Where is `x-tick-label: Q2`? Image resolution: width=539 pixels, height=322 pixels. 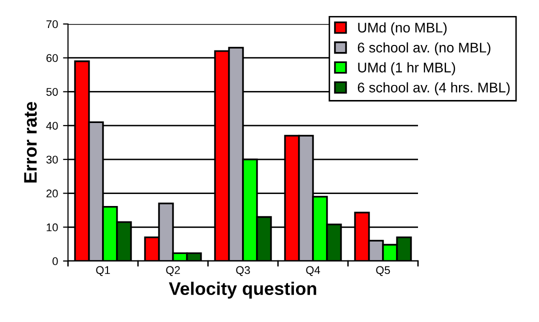 x-tick-label: Q2 is located at coordinates (173, 271).